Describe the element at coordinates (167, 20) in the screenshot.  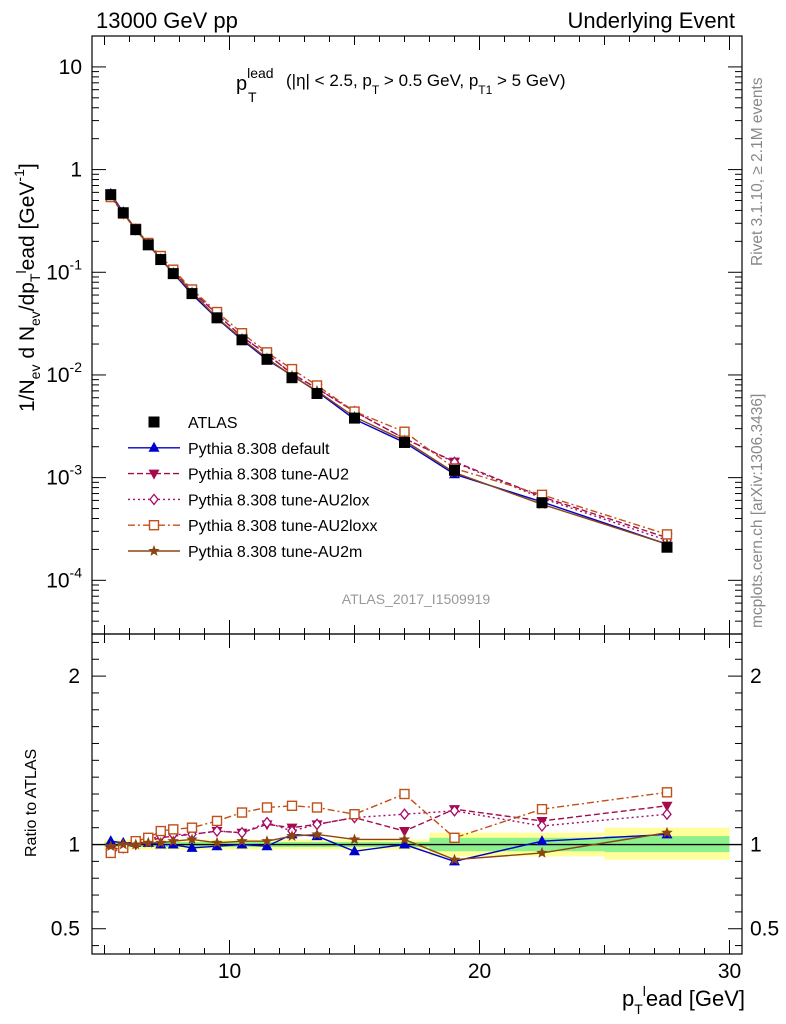
I see `header-left: 13000 GeV pp` at that location.